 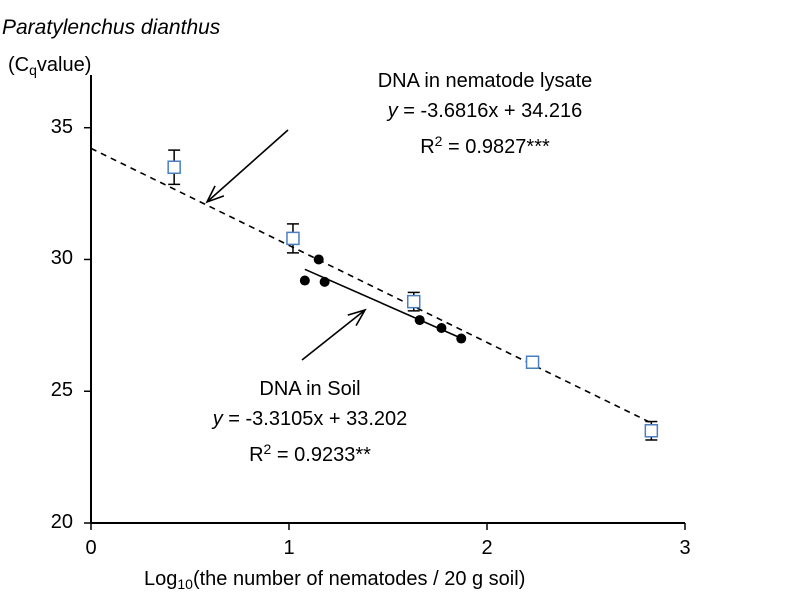 What do you see at coordinates (507, 147) in the screenshot?
I see `lysate-r2-value: 0.9827***` at bounding box center [507, 147].